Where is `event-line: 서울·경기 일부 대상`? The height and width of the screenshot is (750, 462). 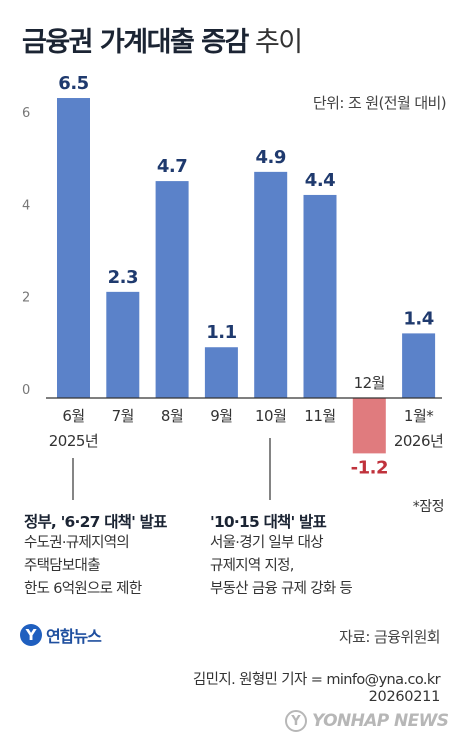
event-line: 서울·경기 일부 대상 is located at coordinates (267, 543).